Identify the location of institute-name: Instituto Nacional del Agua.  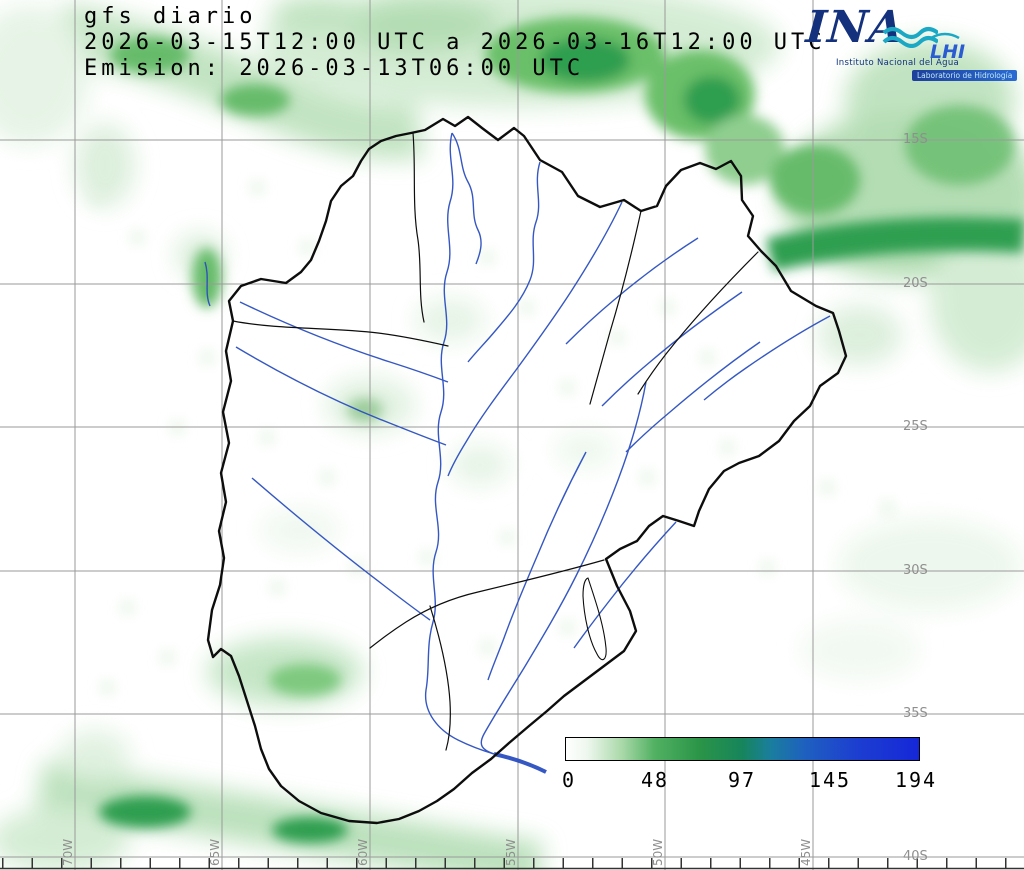
(898, 63).